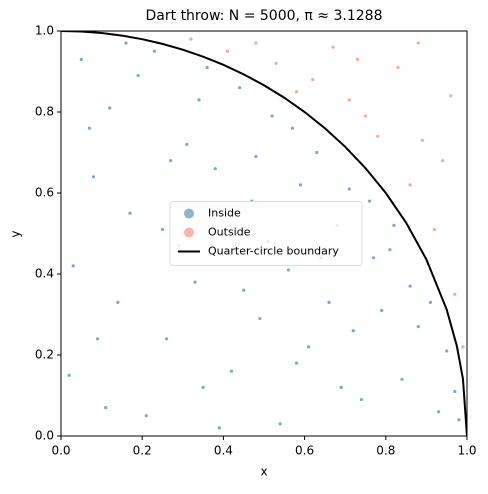 The width and height of the screenshot is (488, 494). What do you see at coordinates (60, 451) in the screenshot?
I see `x-tick-label: 0.0` at bounding box center [60, 451].